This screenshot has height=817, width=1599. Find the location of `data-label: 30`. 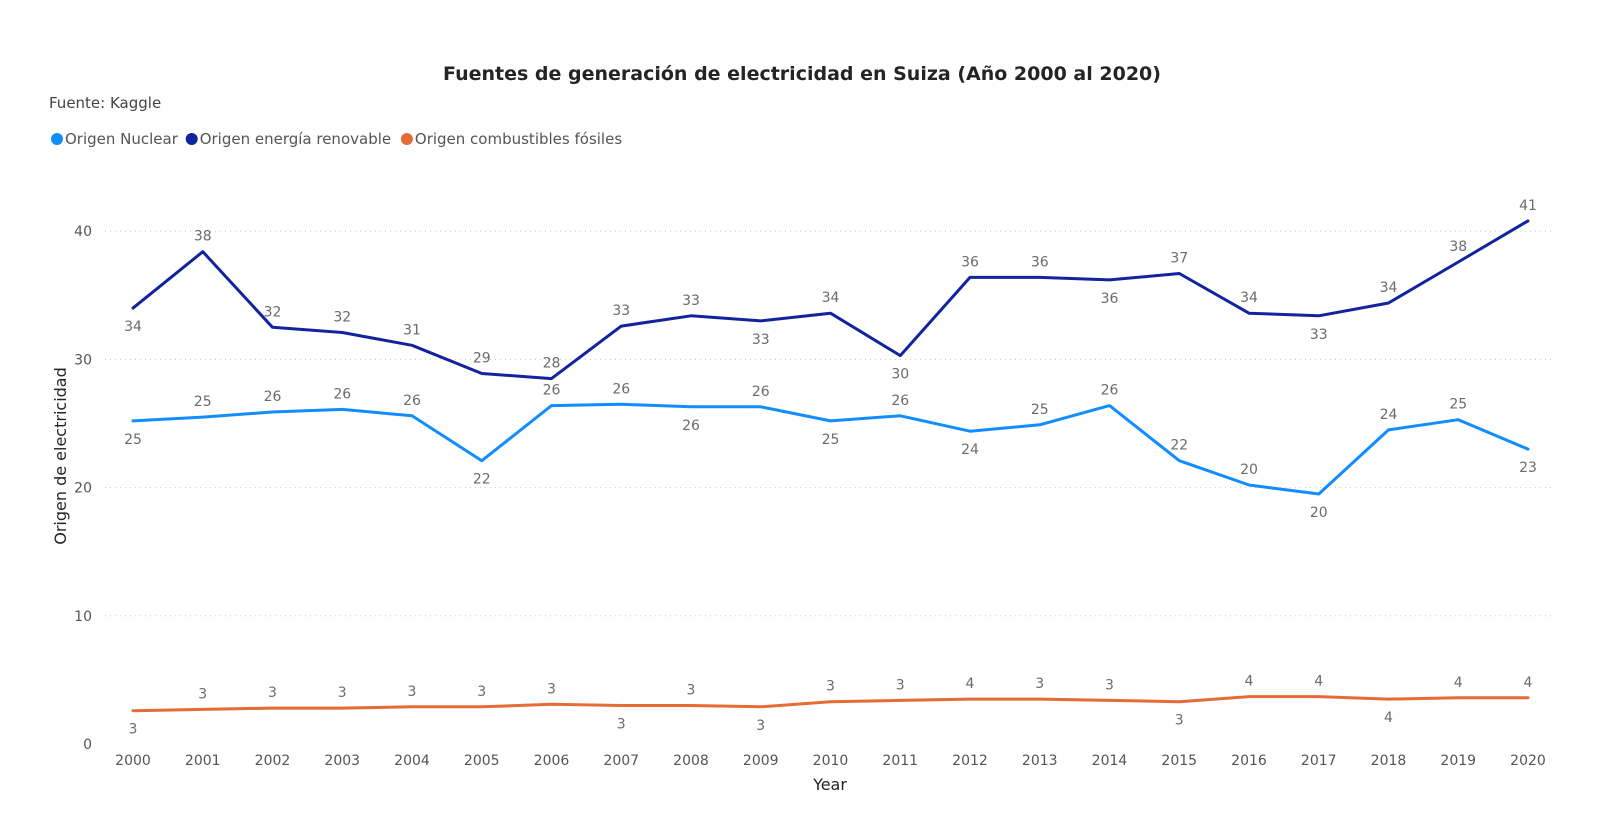

data-label: 30 is located at coordinates (900, 375).